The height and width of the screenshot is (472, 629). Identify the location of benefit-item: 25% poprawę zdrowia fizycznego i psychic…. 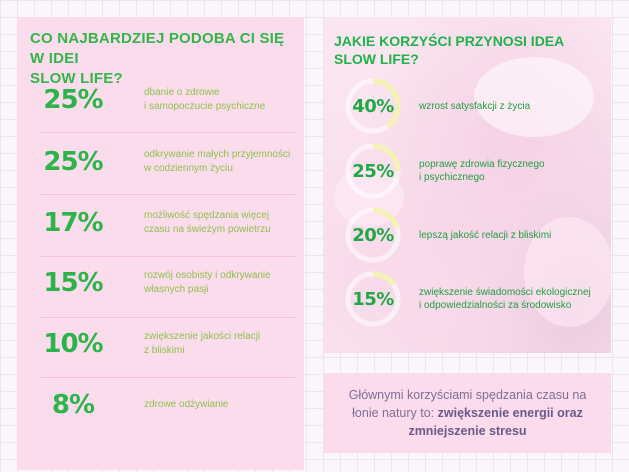
(467, 170).